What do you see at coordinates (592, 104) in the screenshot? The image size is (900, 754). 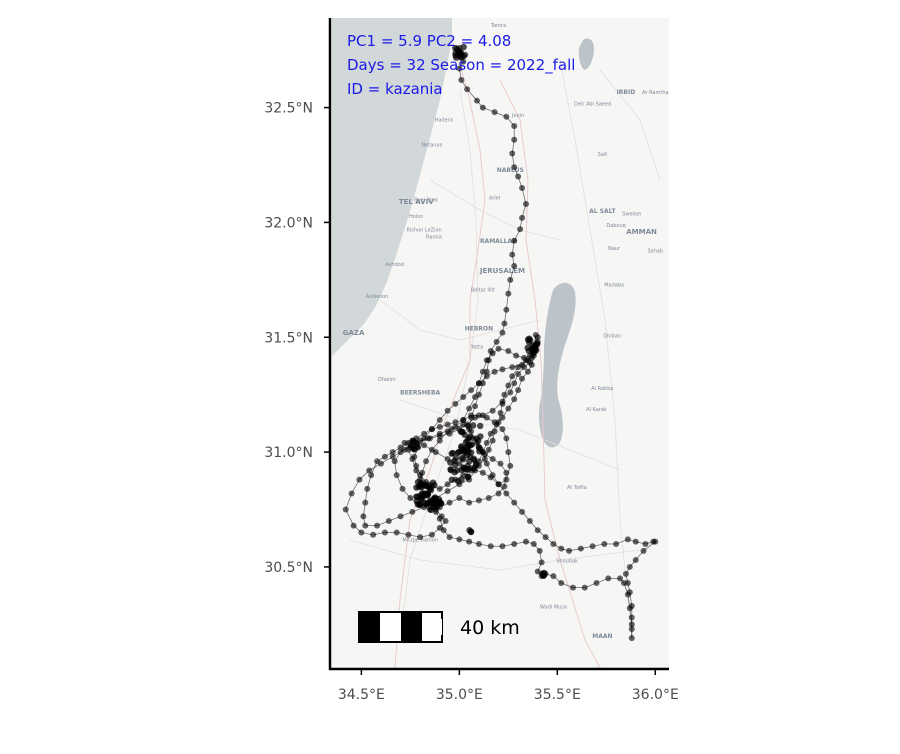 I see `place-label: Deir Abi Saeed` at bounding box center [592, 104].